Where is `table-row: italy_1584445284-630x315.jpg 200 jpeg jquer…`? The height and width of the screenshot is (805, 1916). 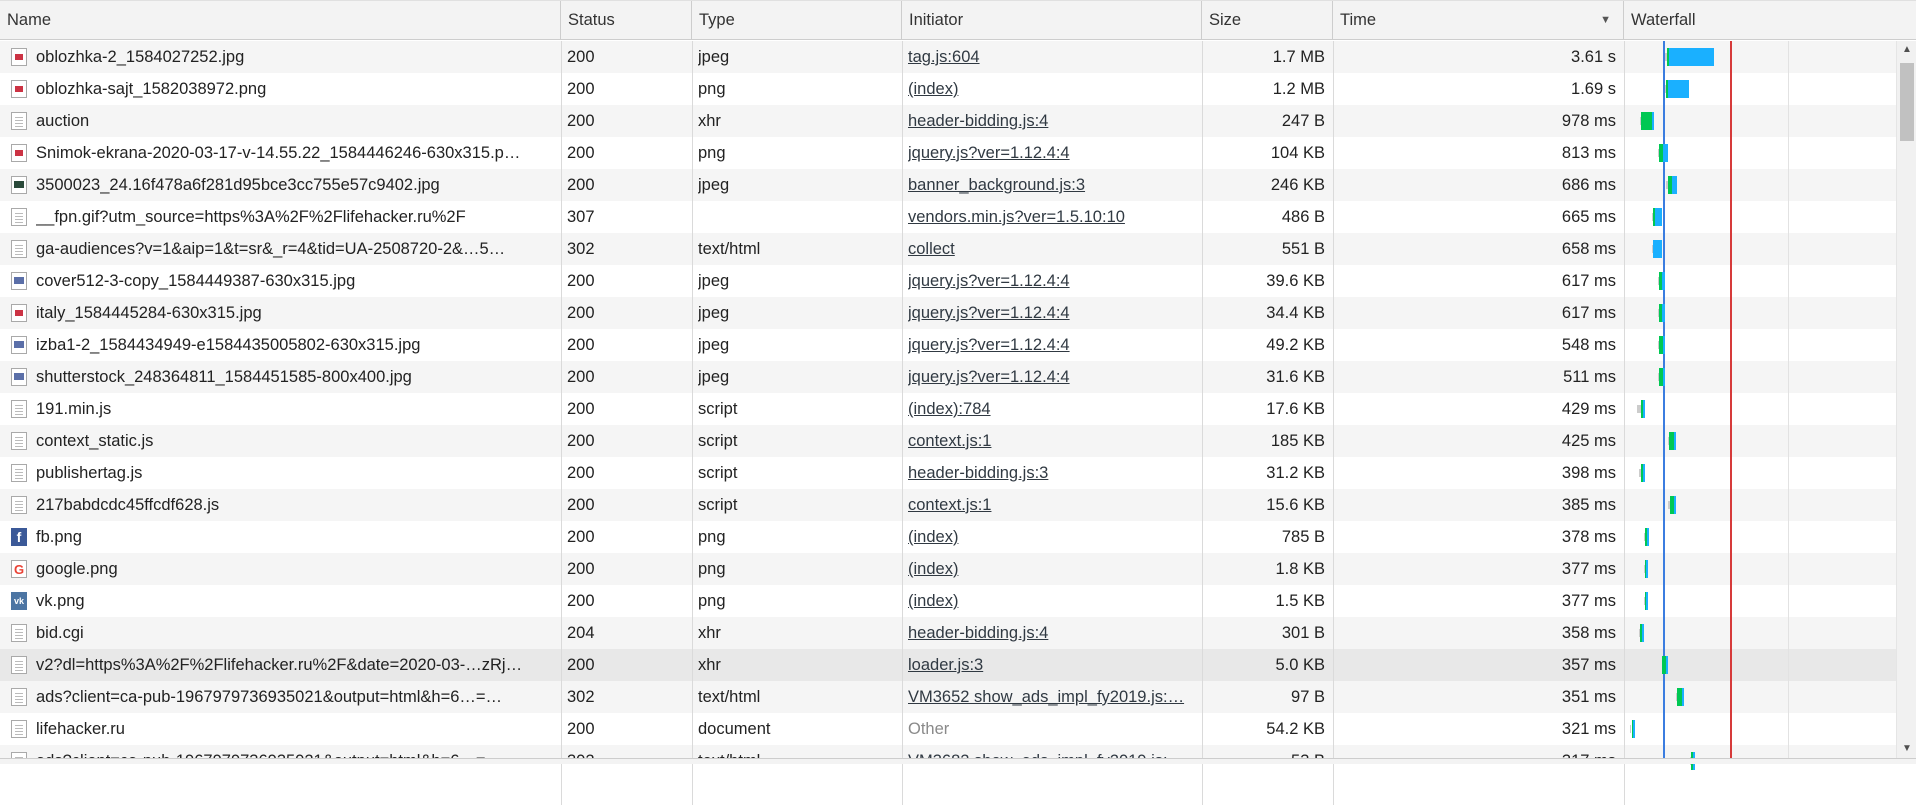
table-row: italy_1584445284-630x315.jpg 200 jpeg jquer… is located at coordinates (948, 313).